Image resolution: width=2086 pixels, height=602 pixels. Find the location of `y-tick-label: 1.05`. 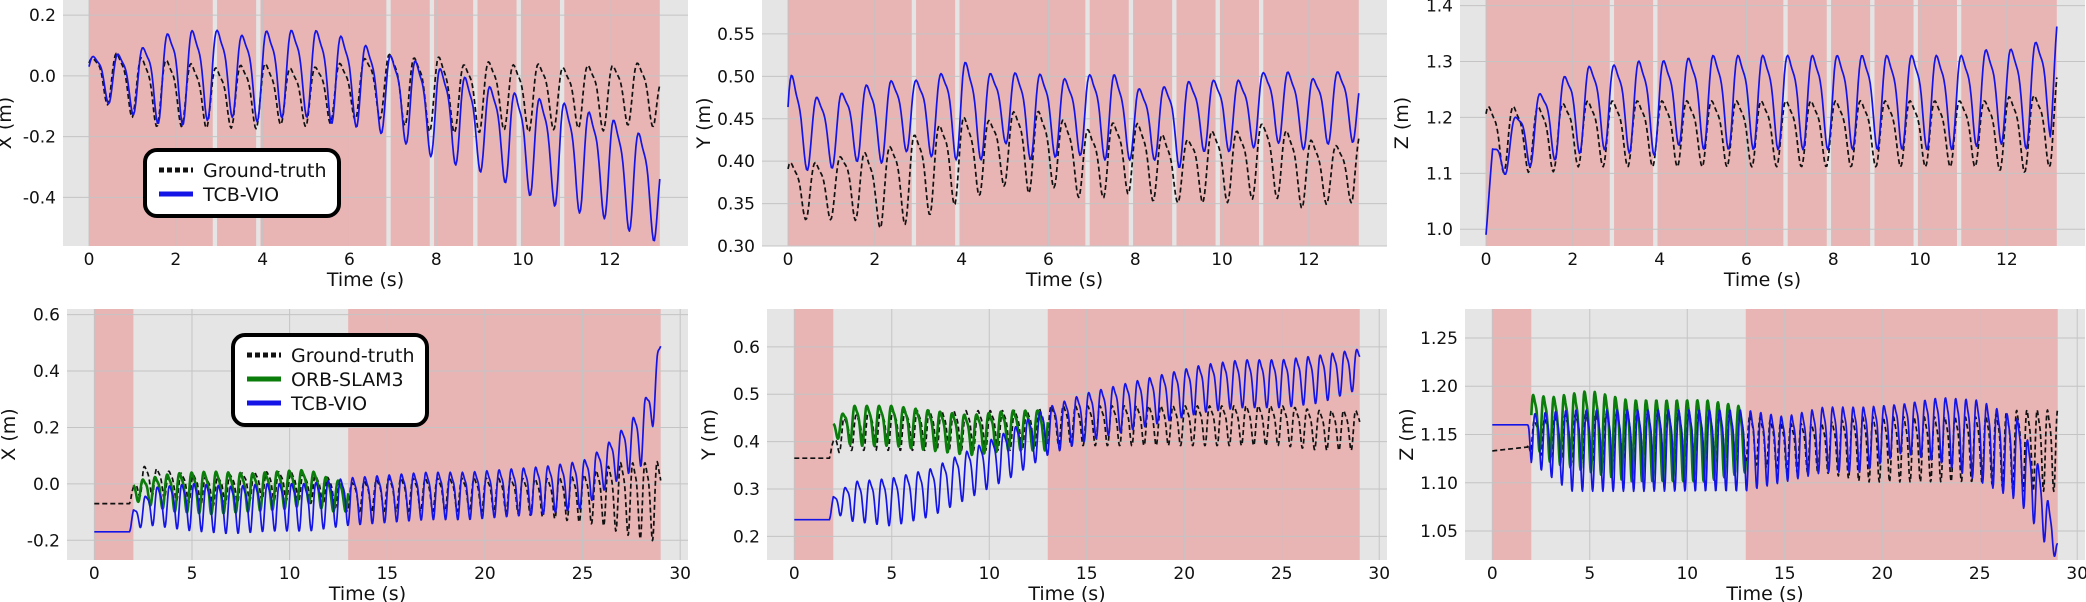

y-tick-label: 1.05 is located at coordinates (1439, 532).